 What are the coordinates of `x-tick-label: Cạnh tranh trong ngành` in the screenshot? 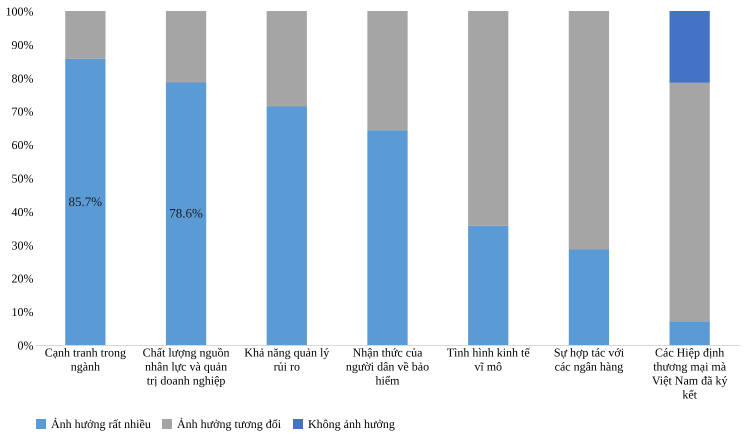 It's located at (85, 360).